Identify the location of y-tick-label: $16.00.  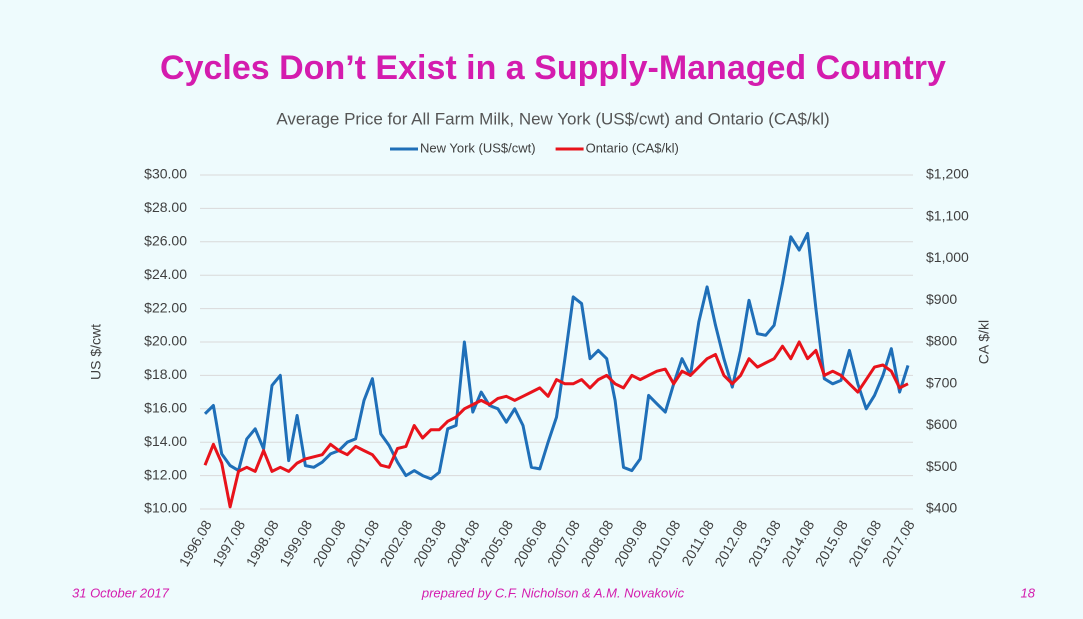
(165, 408).